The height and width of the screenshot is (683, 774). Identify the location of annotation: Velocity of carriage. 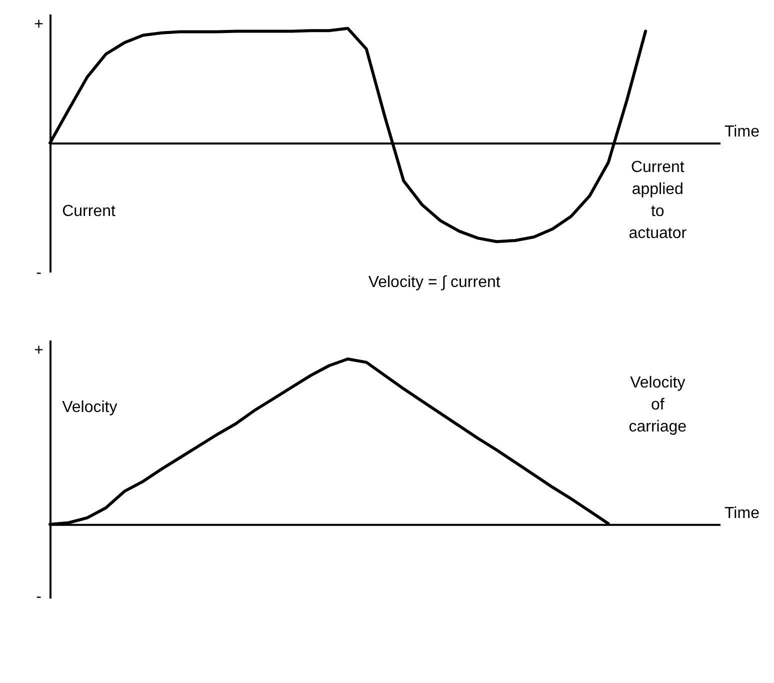
(657, 405).